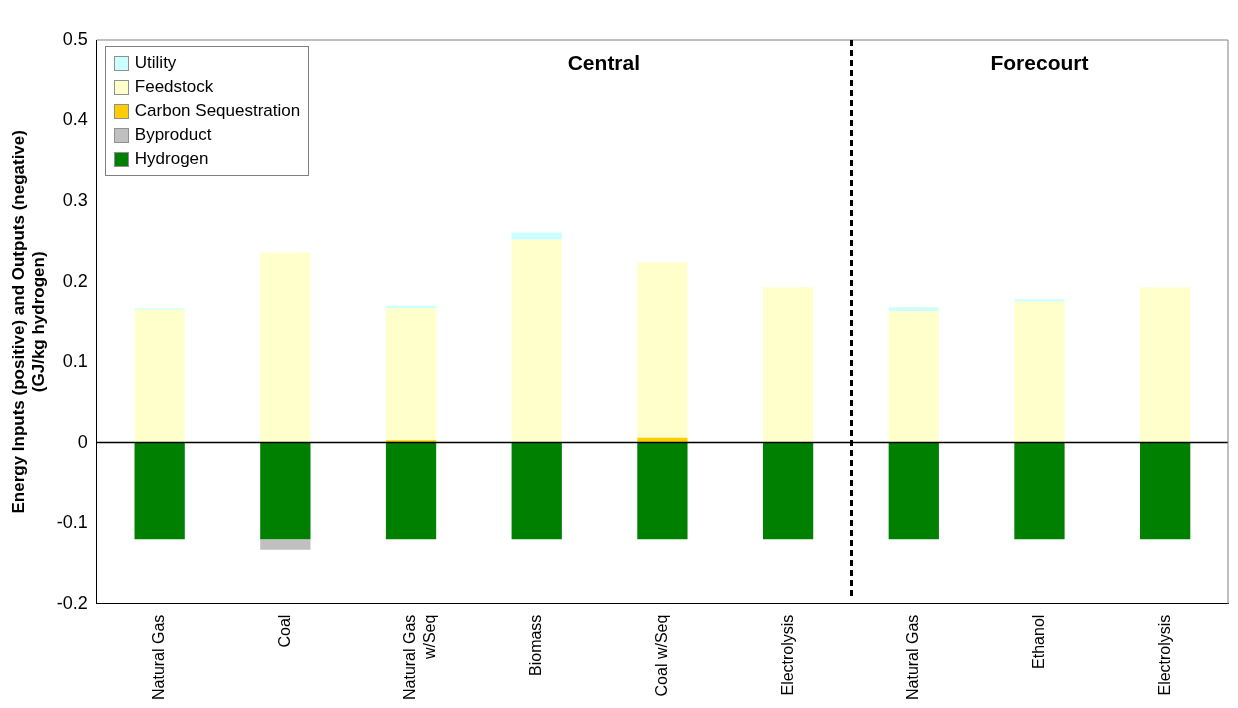 The image size is (1238, 708). What do you see at coordinates (75, 38) in the screenshot?
I see `y-tick-label: 0.5` at bounding box center [75, 38].